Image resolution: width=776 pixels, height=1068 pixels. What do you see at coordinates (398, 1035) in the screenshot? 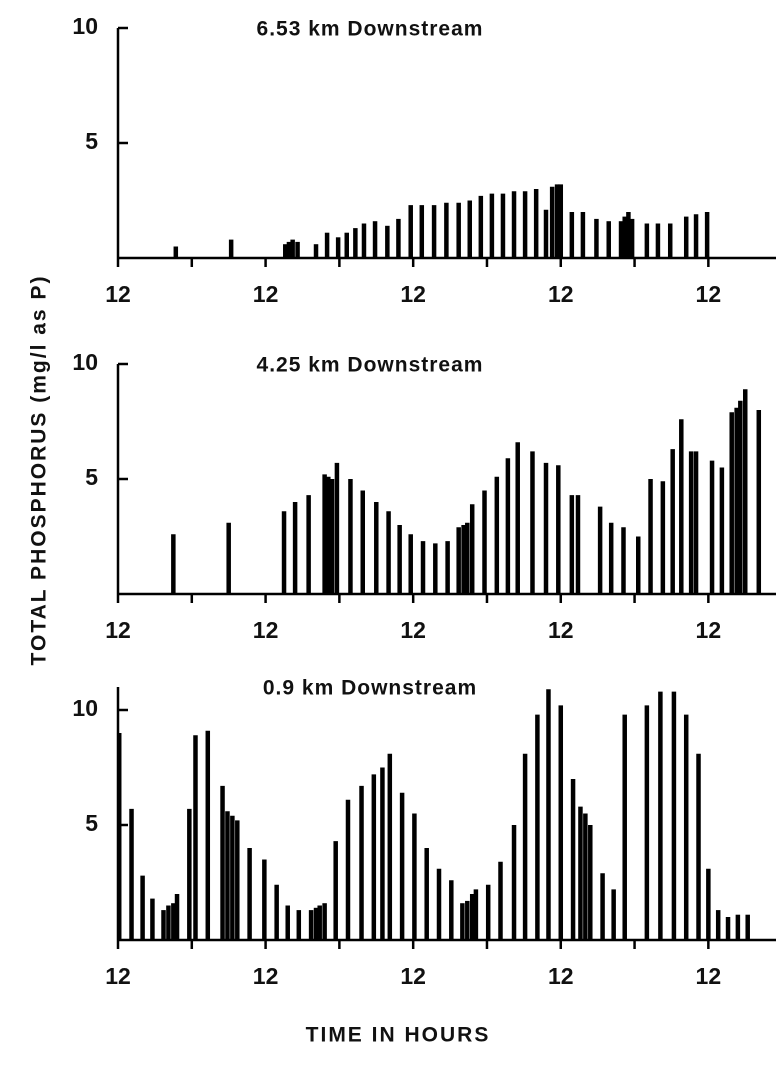
I see `x-axis-label: TIME IN HOURS` at bounding box center [398, 1035].